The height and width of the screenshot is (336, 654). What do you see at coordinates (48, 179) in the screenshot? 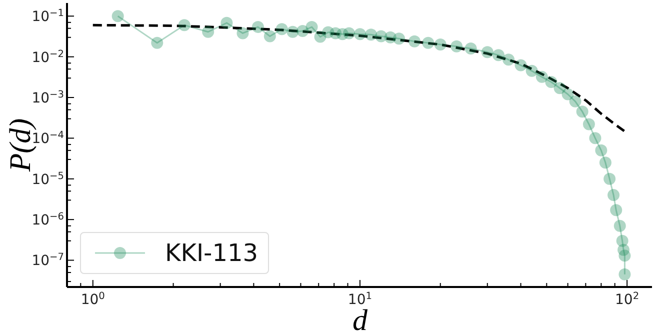
I see `y-tick-label: 10$^{−5}$` at bounding box center [48, 179].